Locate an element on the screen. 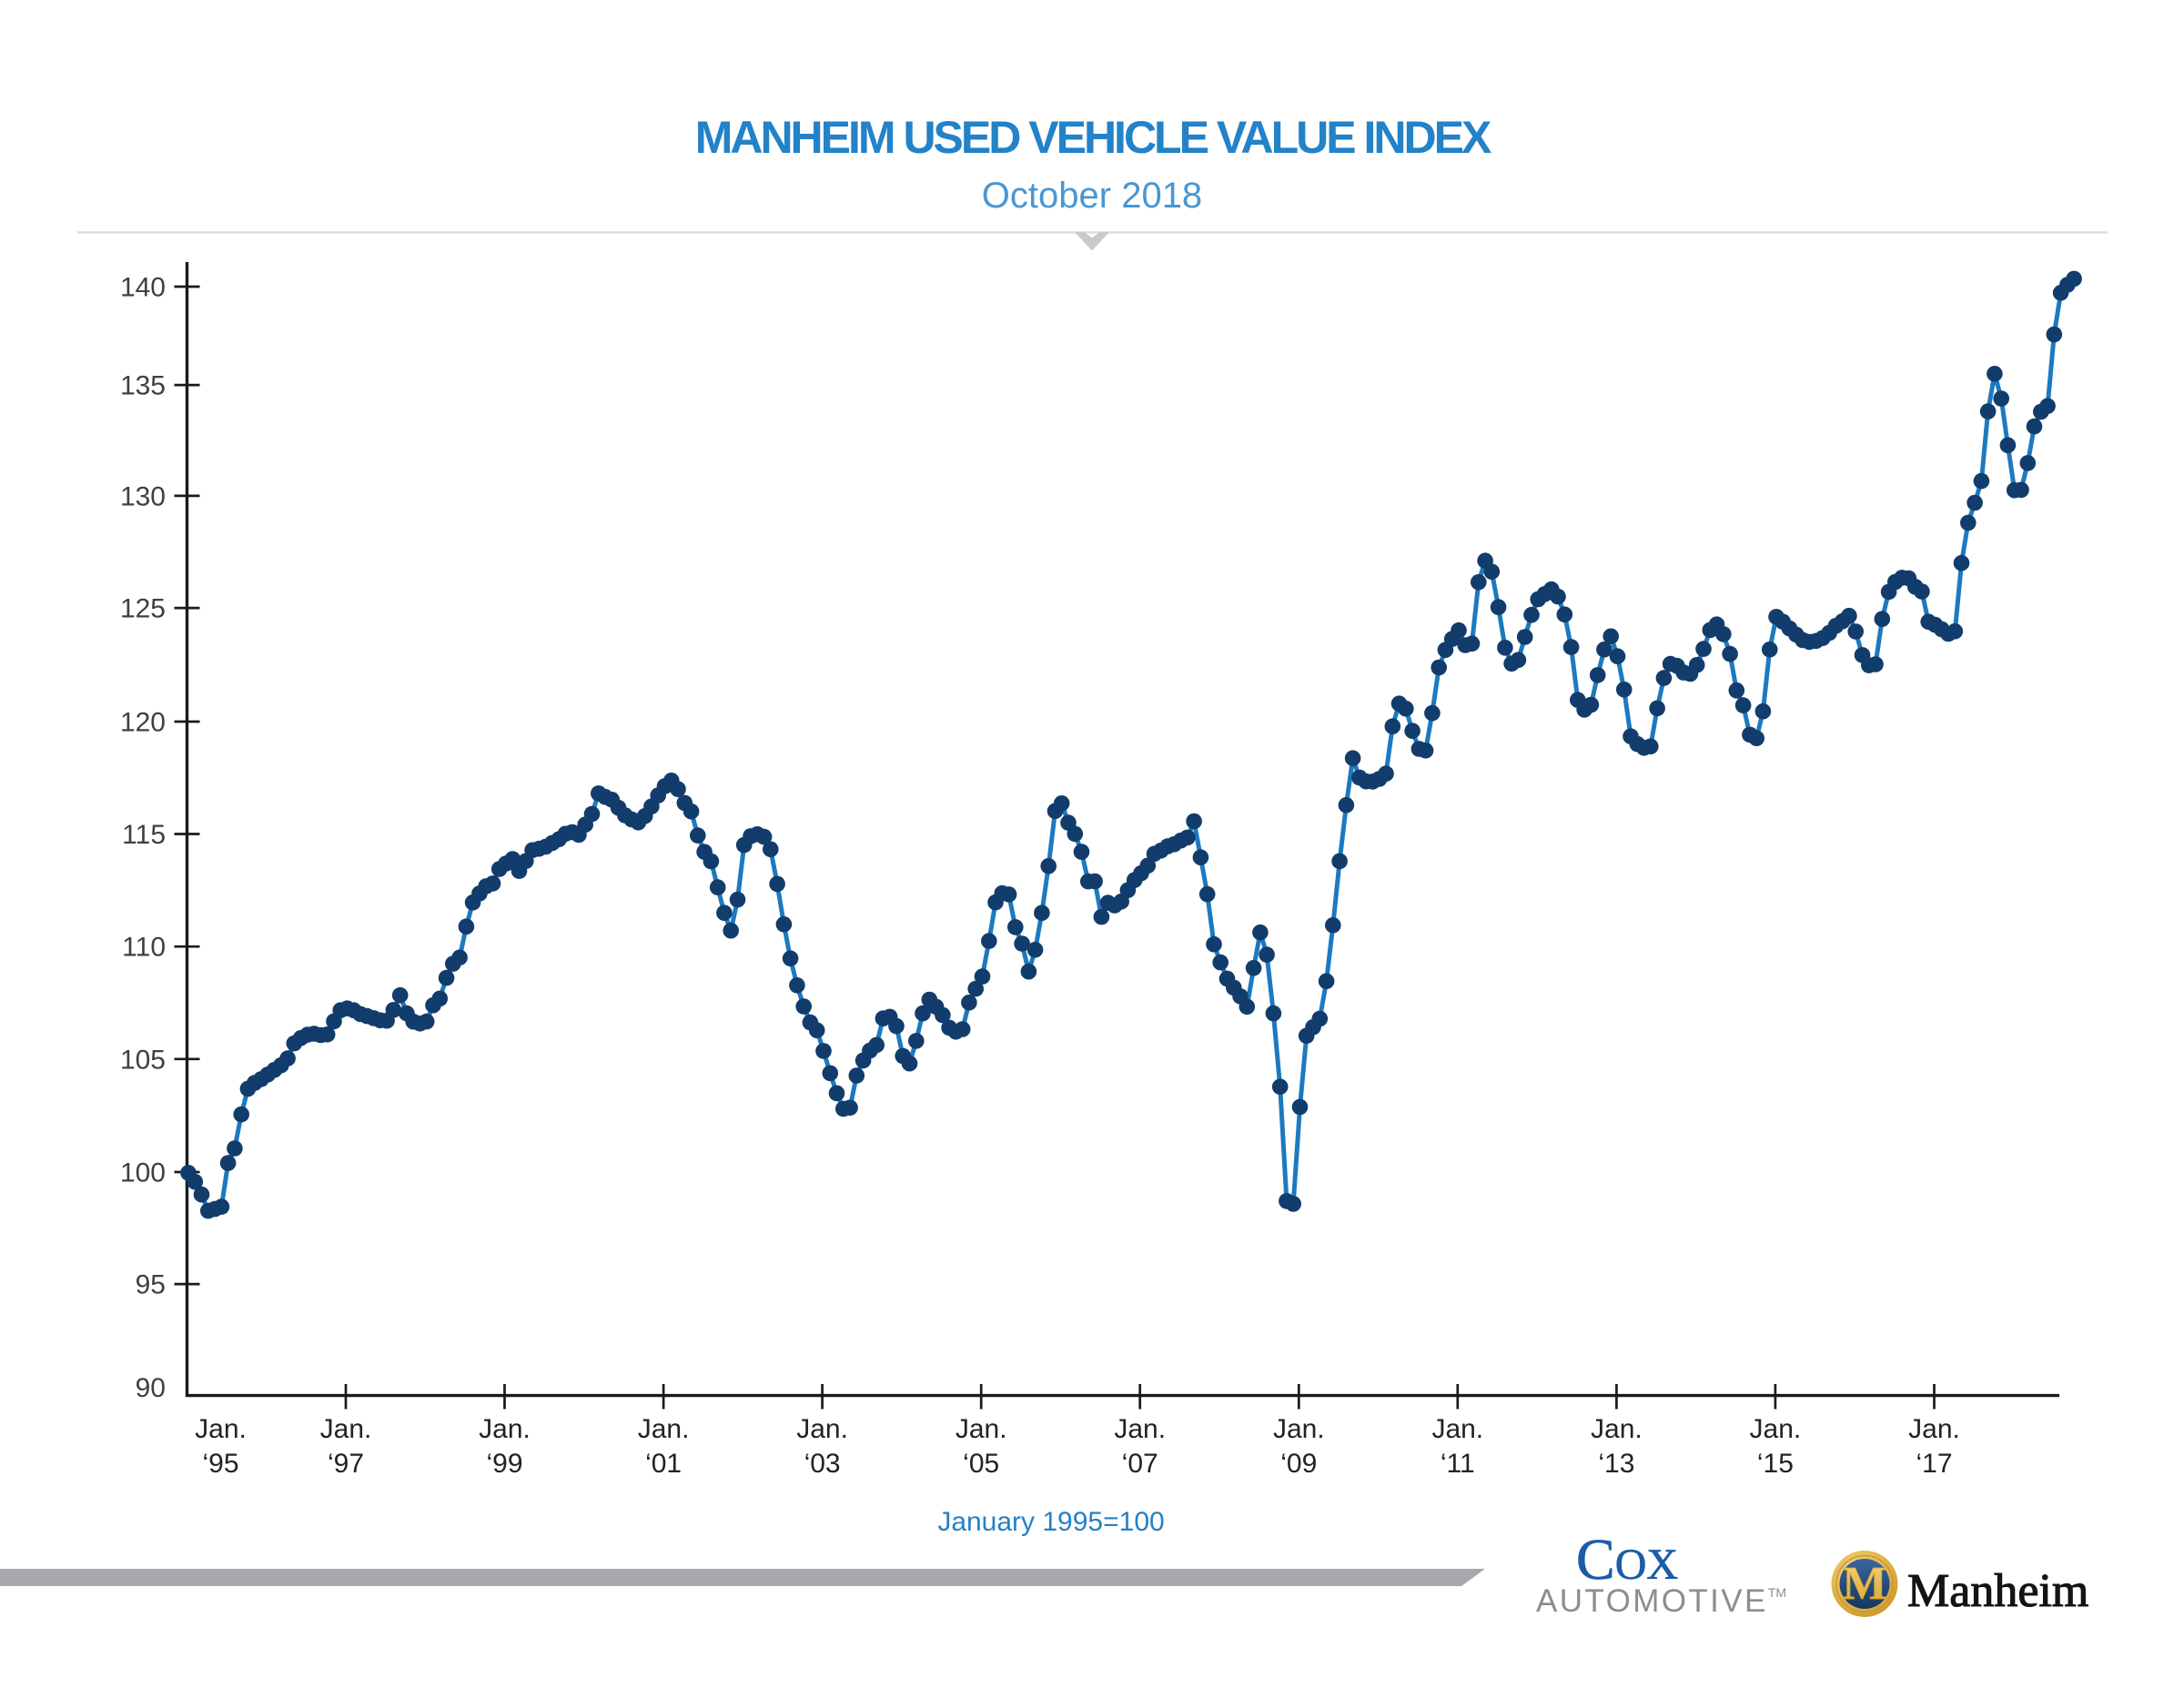 This screenshot has width=2184, height=1688. svg-text: 140 is located at coordinates (143, 288).